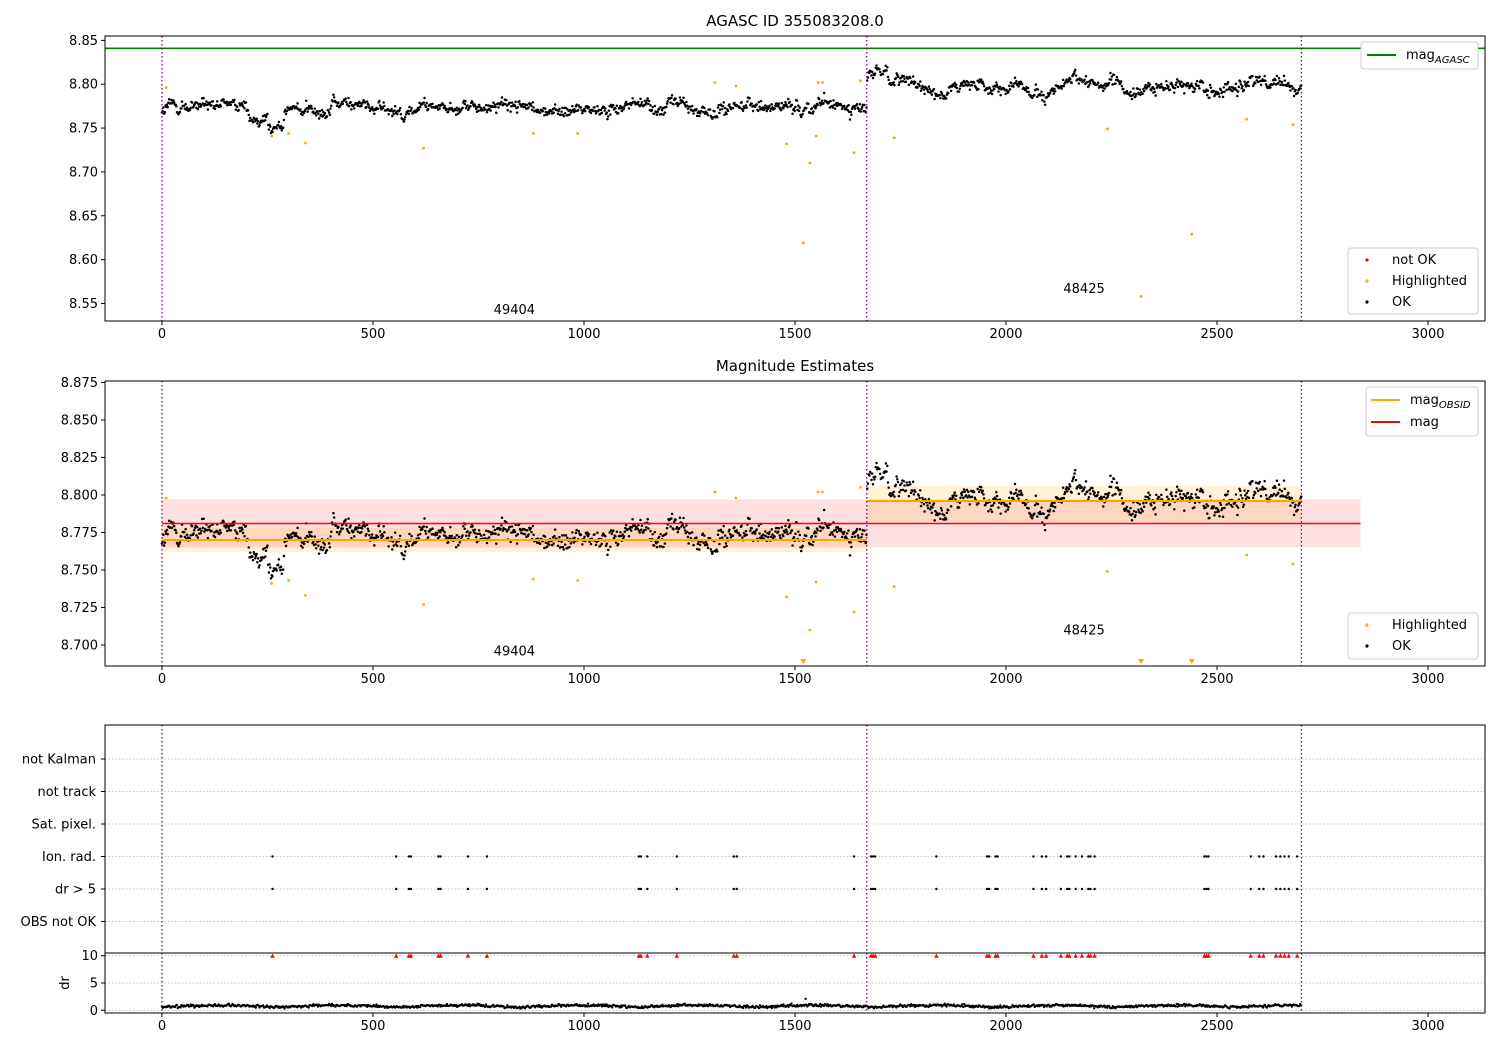  I want to click on y-tick-label: 8.700, so click(79, 646).